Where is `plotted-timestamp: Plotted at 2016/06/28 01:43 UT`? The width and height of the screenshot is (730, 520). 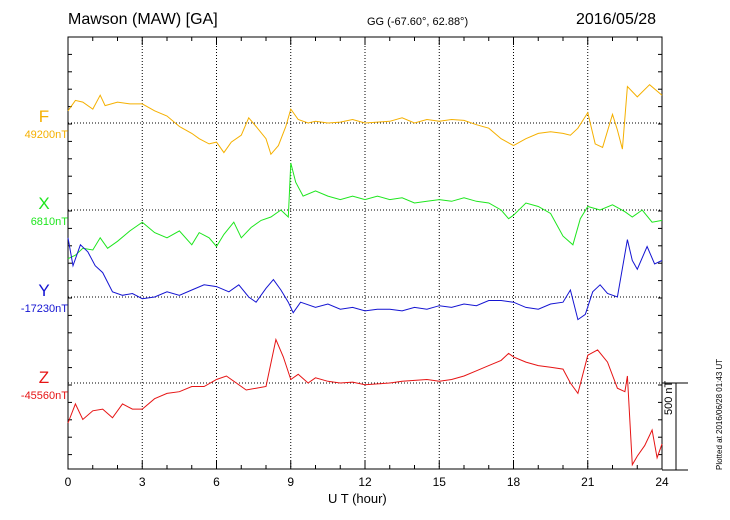
plotted-timestamp: Plotted at 2016/06/28 01:43 UT is located at coordinates (719, 414).